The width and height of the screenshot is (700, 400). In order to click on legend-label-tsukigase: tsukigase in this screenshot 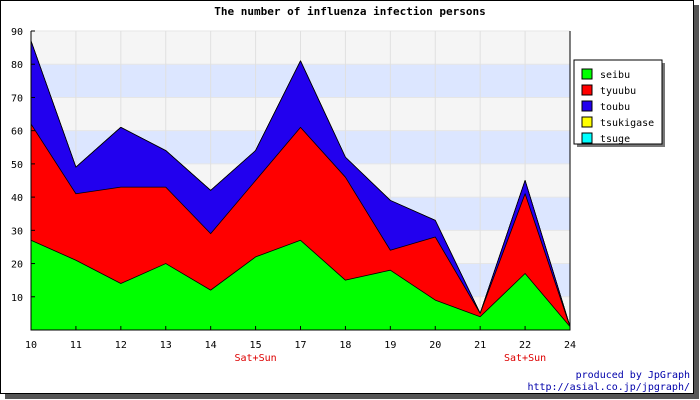, I will do `click(627, 123)`.